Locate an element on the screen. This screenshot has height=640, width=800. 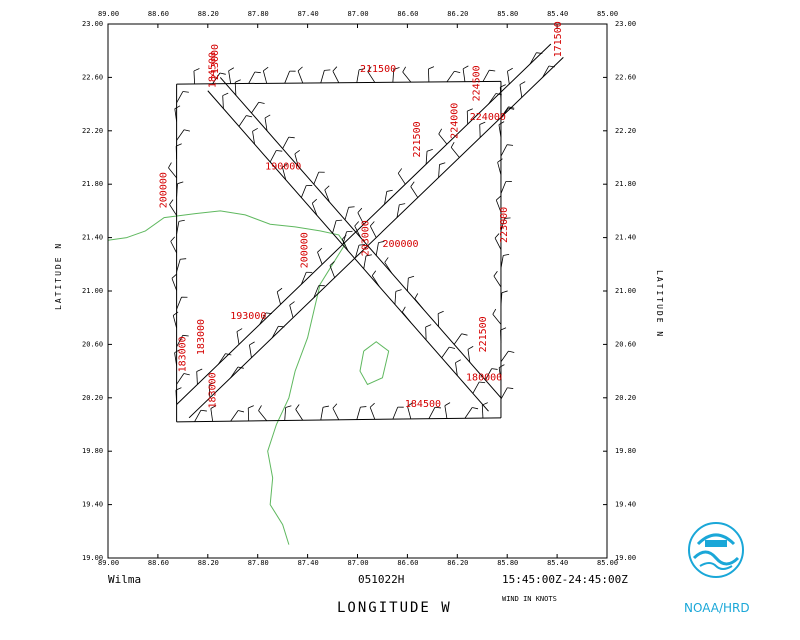
time-label: 171500 is located at coordinates (558, 39).